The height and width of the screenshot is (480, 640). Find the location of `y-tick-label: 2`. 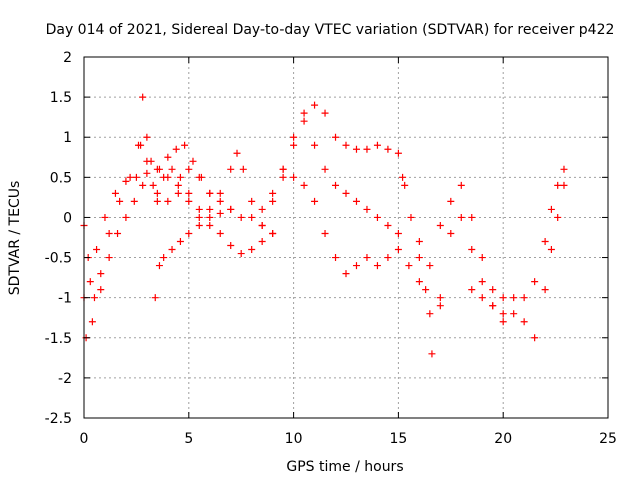

y-tick-label: 2 is located at coordinates (67, 58).